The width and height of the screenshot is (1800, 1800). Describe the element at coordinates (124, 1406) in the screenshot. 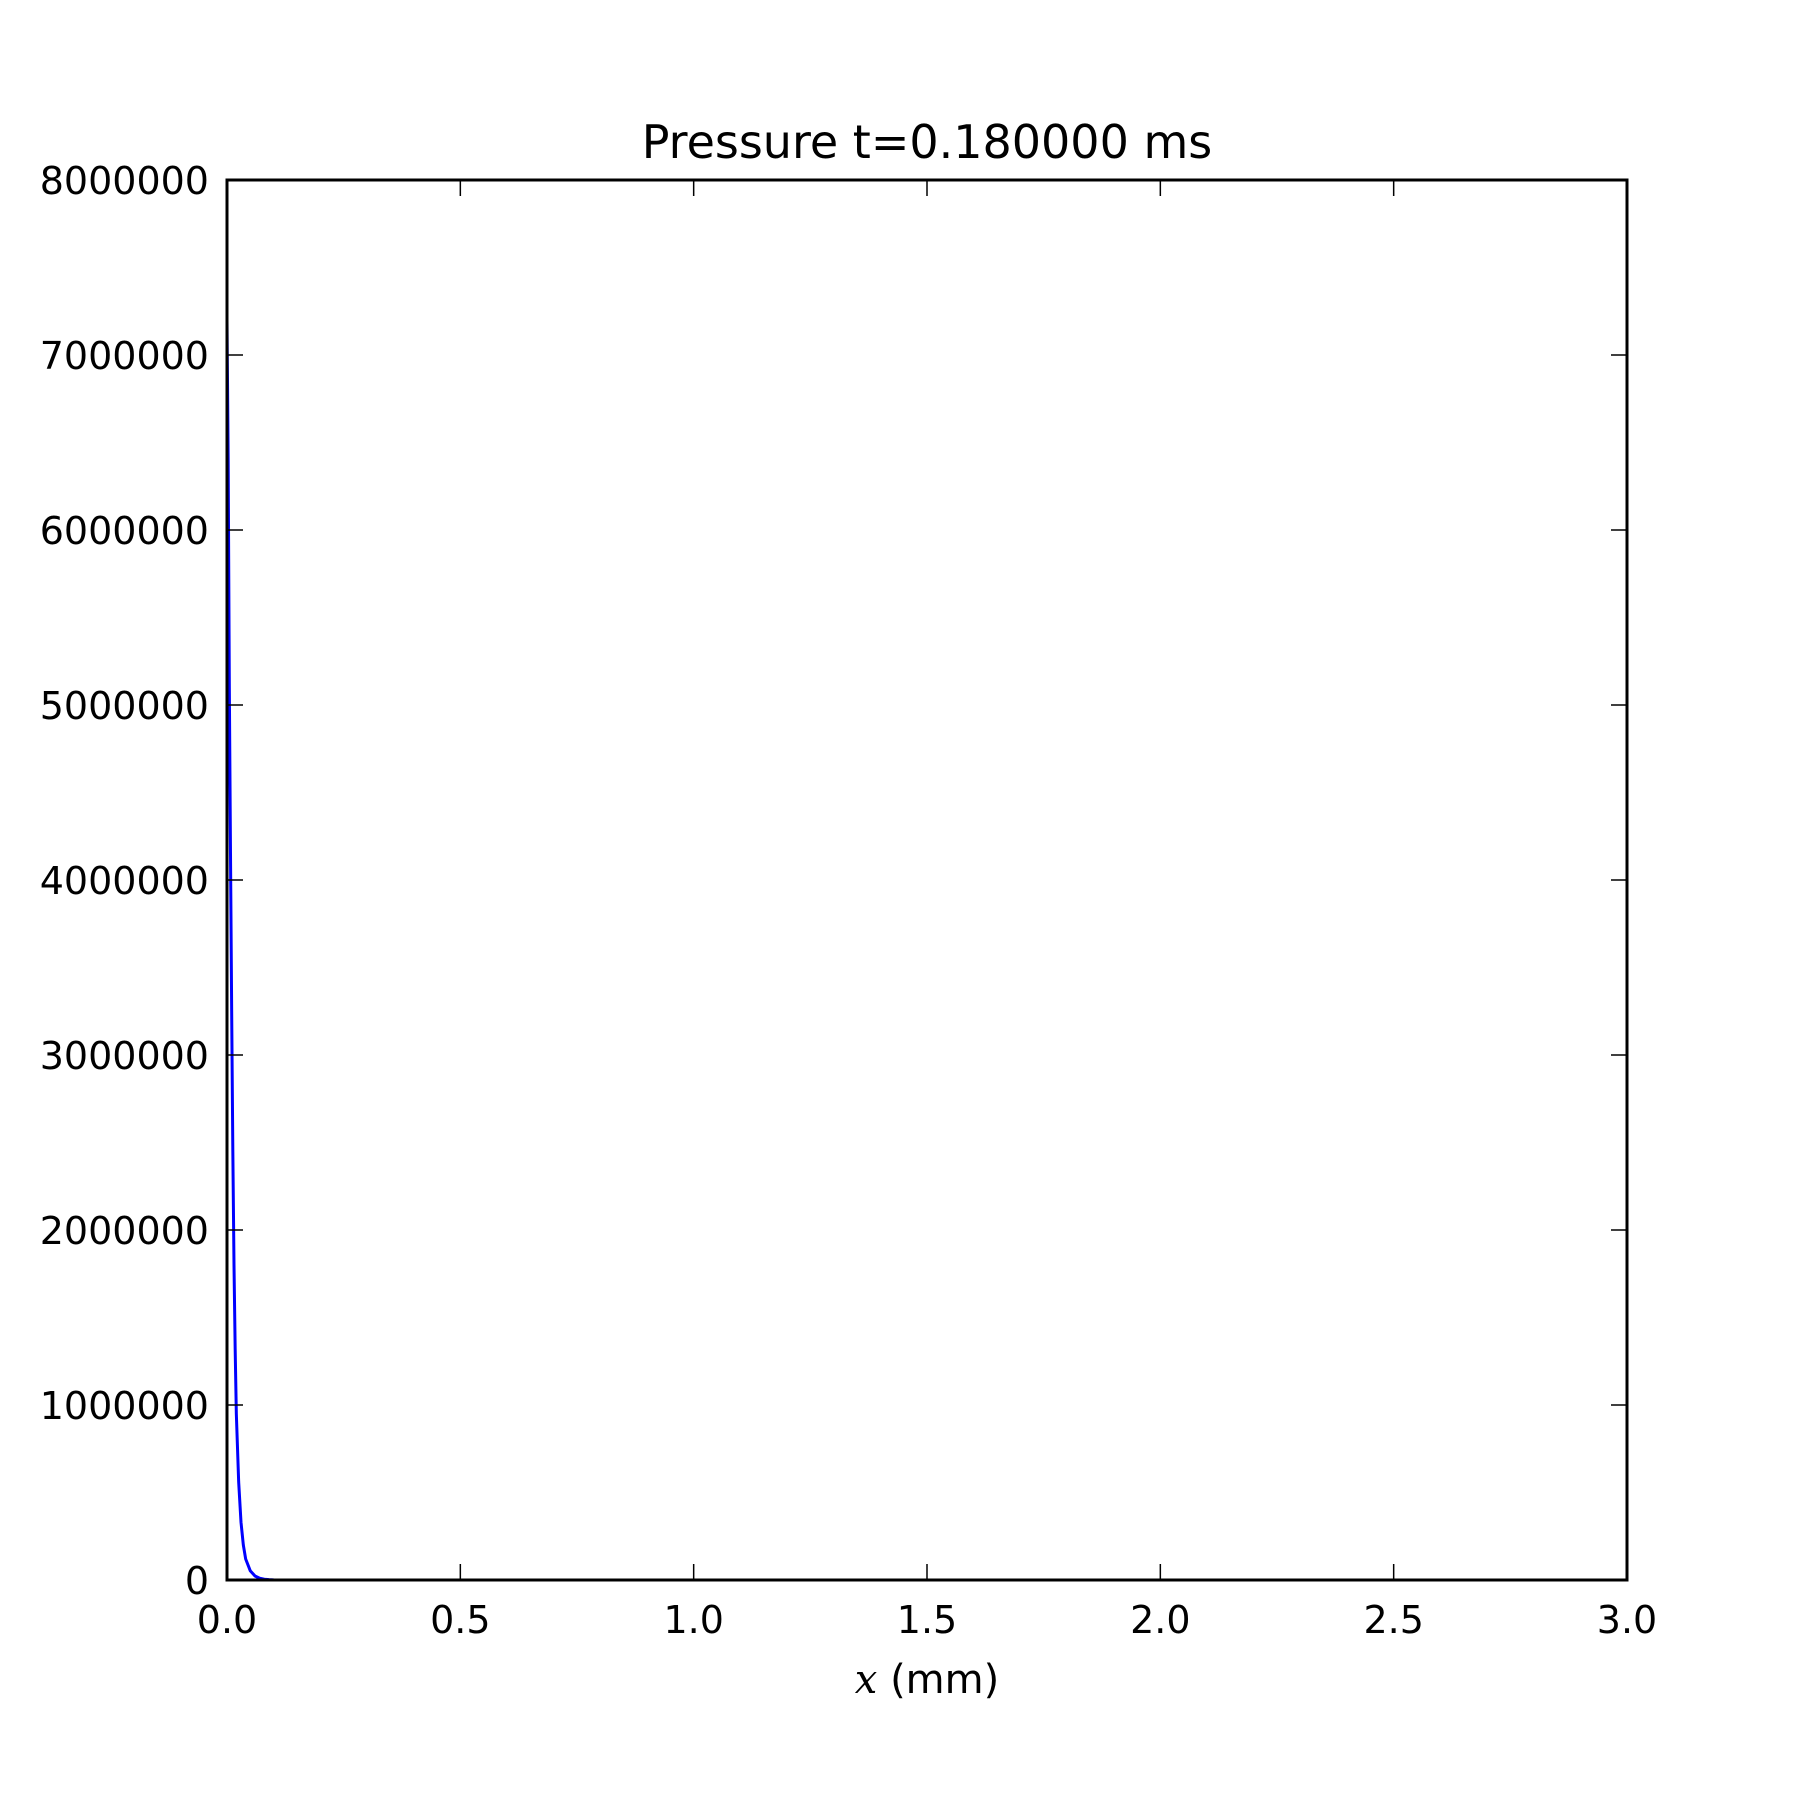

I see `y-tick-label: 1000000` at that location.